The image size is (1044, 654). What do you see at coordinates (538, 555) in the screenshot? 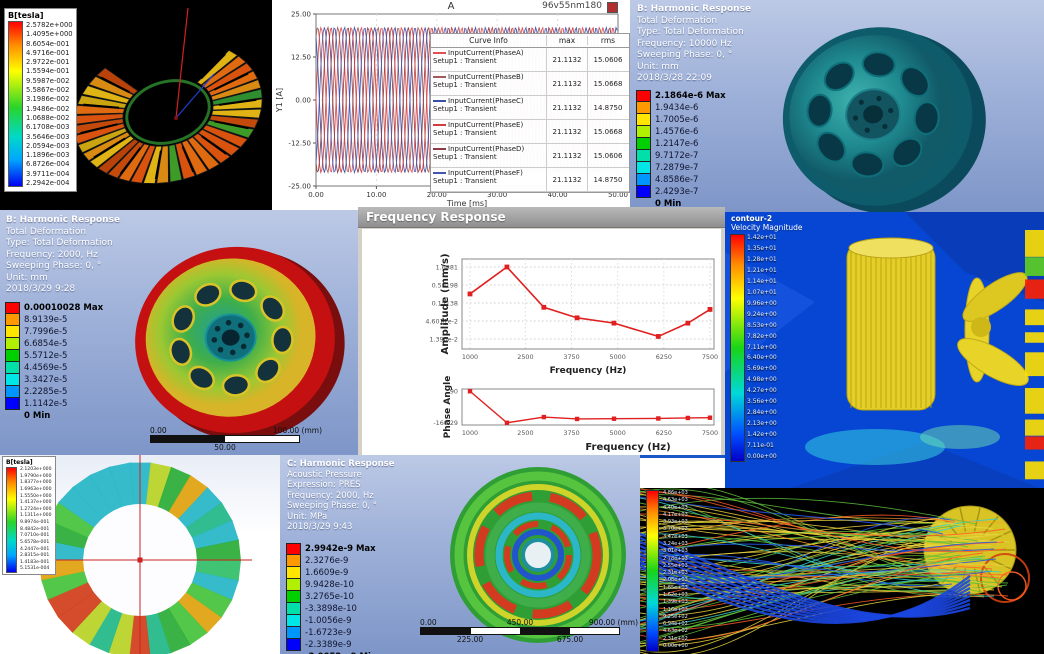
I see `ring` at bounding box center [538, 555].